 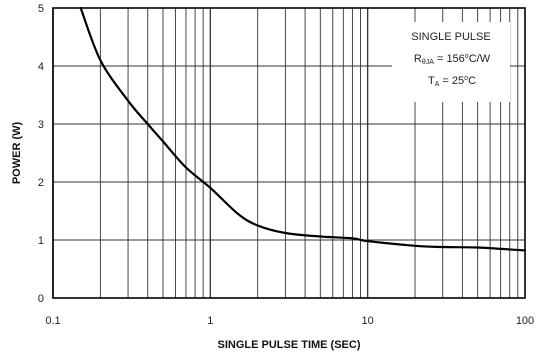 What do you see at coordinates (41, 125) in the screenshot?
I see `y-tick-label: 3` at bounding box center [41, 125].